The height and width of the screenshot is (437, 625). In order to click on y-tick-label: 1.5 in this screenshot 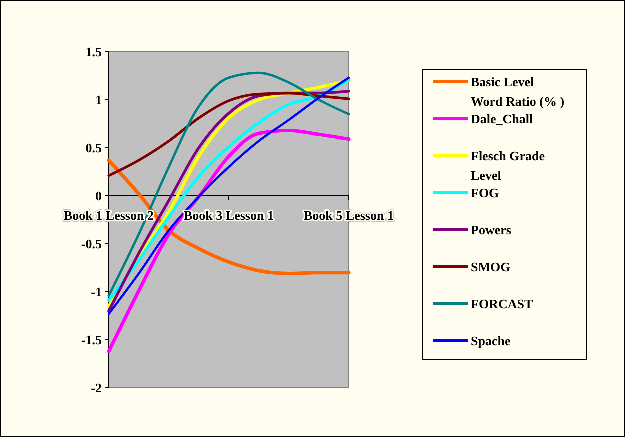, I will do `click(94, 52)`.